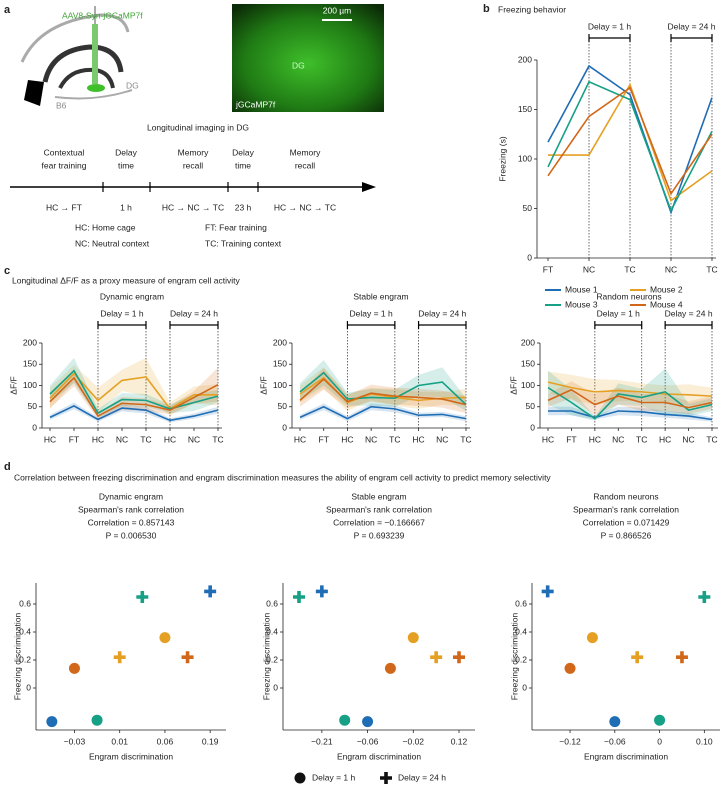  I want to click on x-tick-label: 0, so click(659, 741).